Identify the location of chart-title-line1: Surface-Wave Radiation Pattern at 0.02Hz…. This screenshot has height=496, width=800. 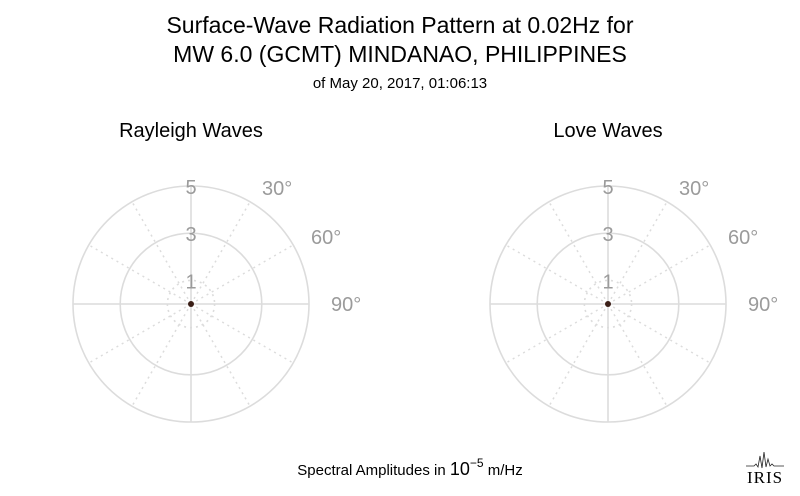
(400, 25).